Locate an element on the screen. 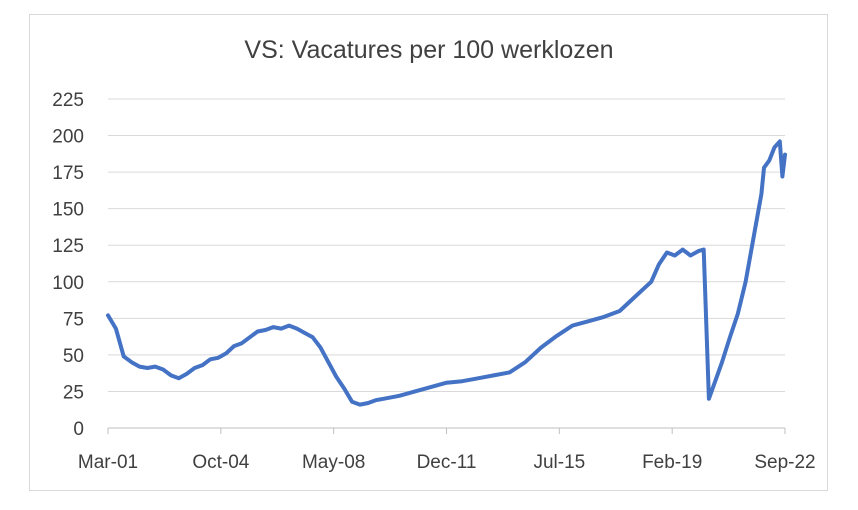  y-tick-label: 200 is located at coordinates (68, 137).